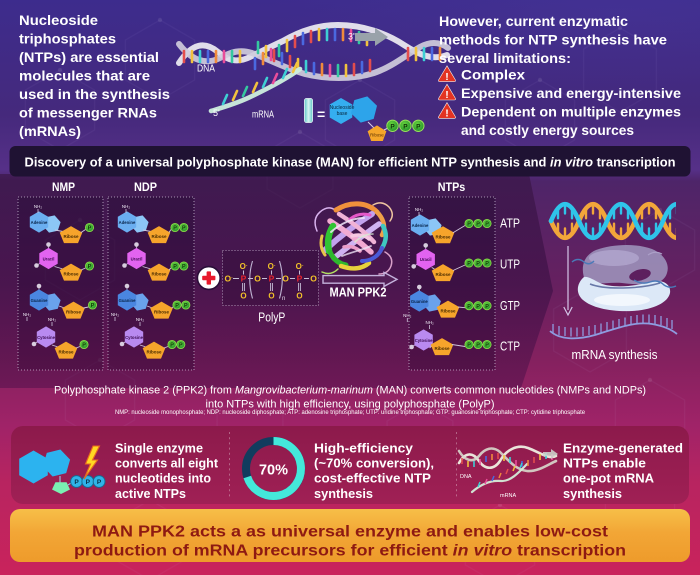 The height and width of the screenshot is (575, 700). What do you see at coordinates (510, 265) in the screenshot?
I see `svg-text: UTP` at bounding box center [510, 265].